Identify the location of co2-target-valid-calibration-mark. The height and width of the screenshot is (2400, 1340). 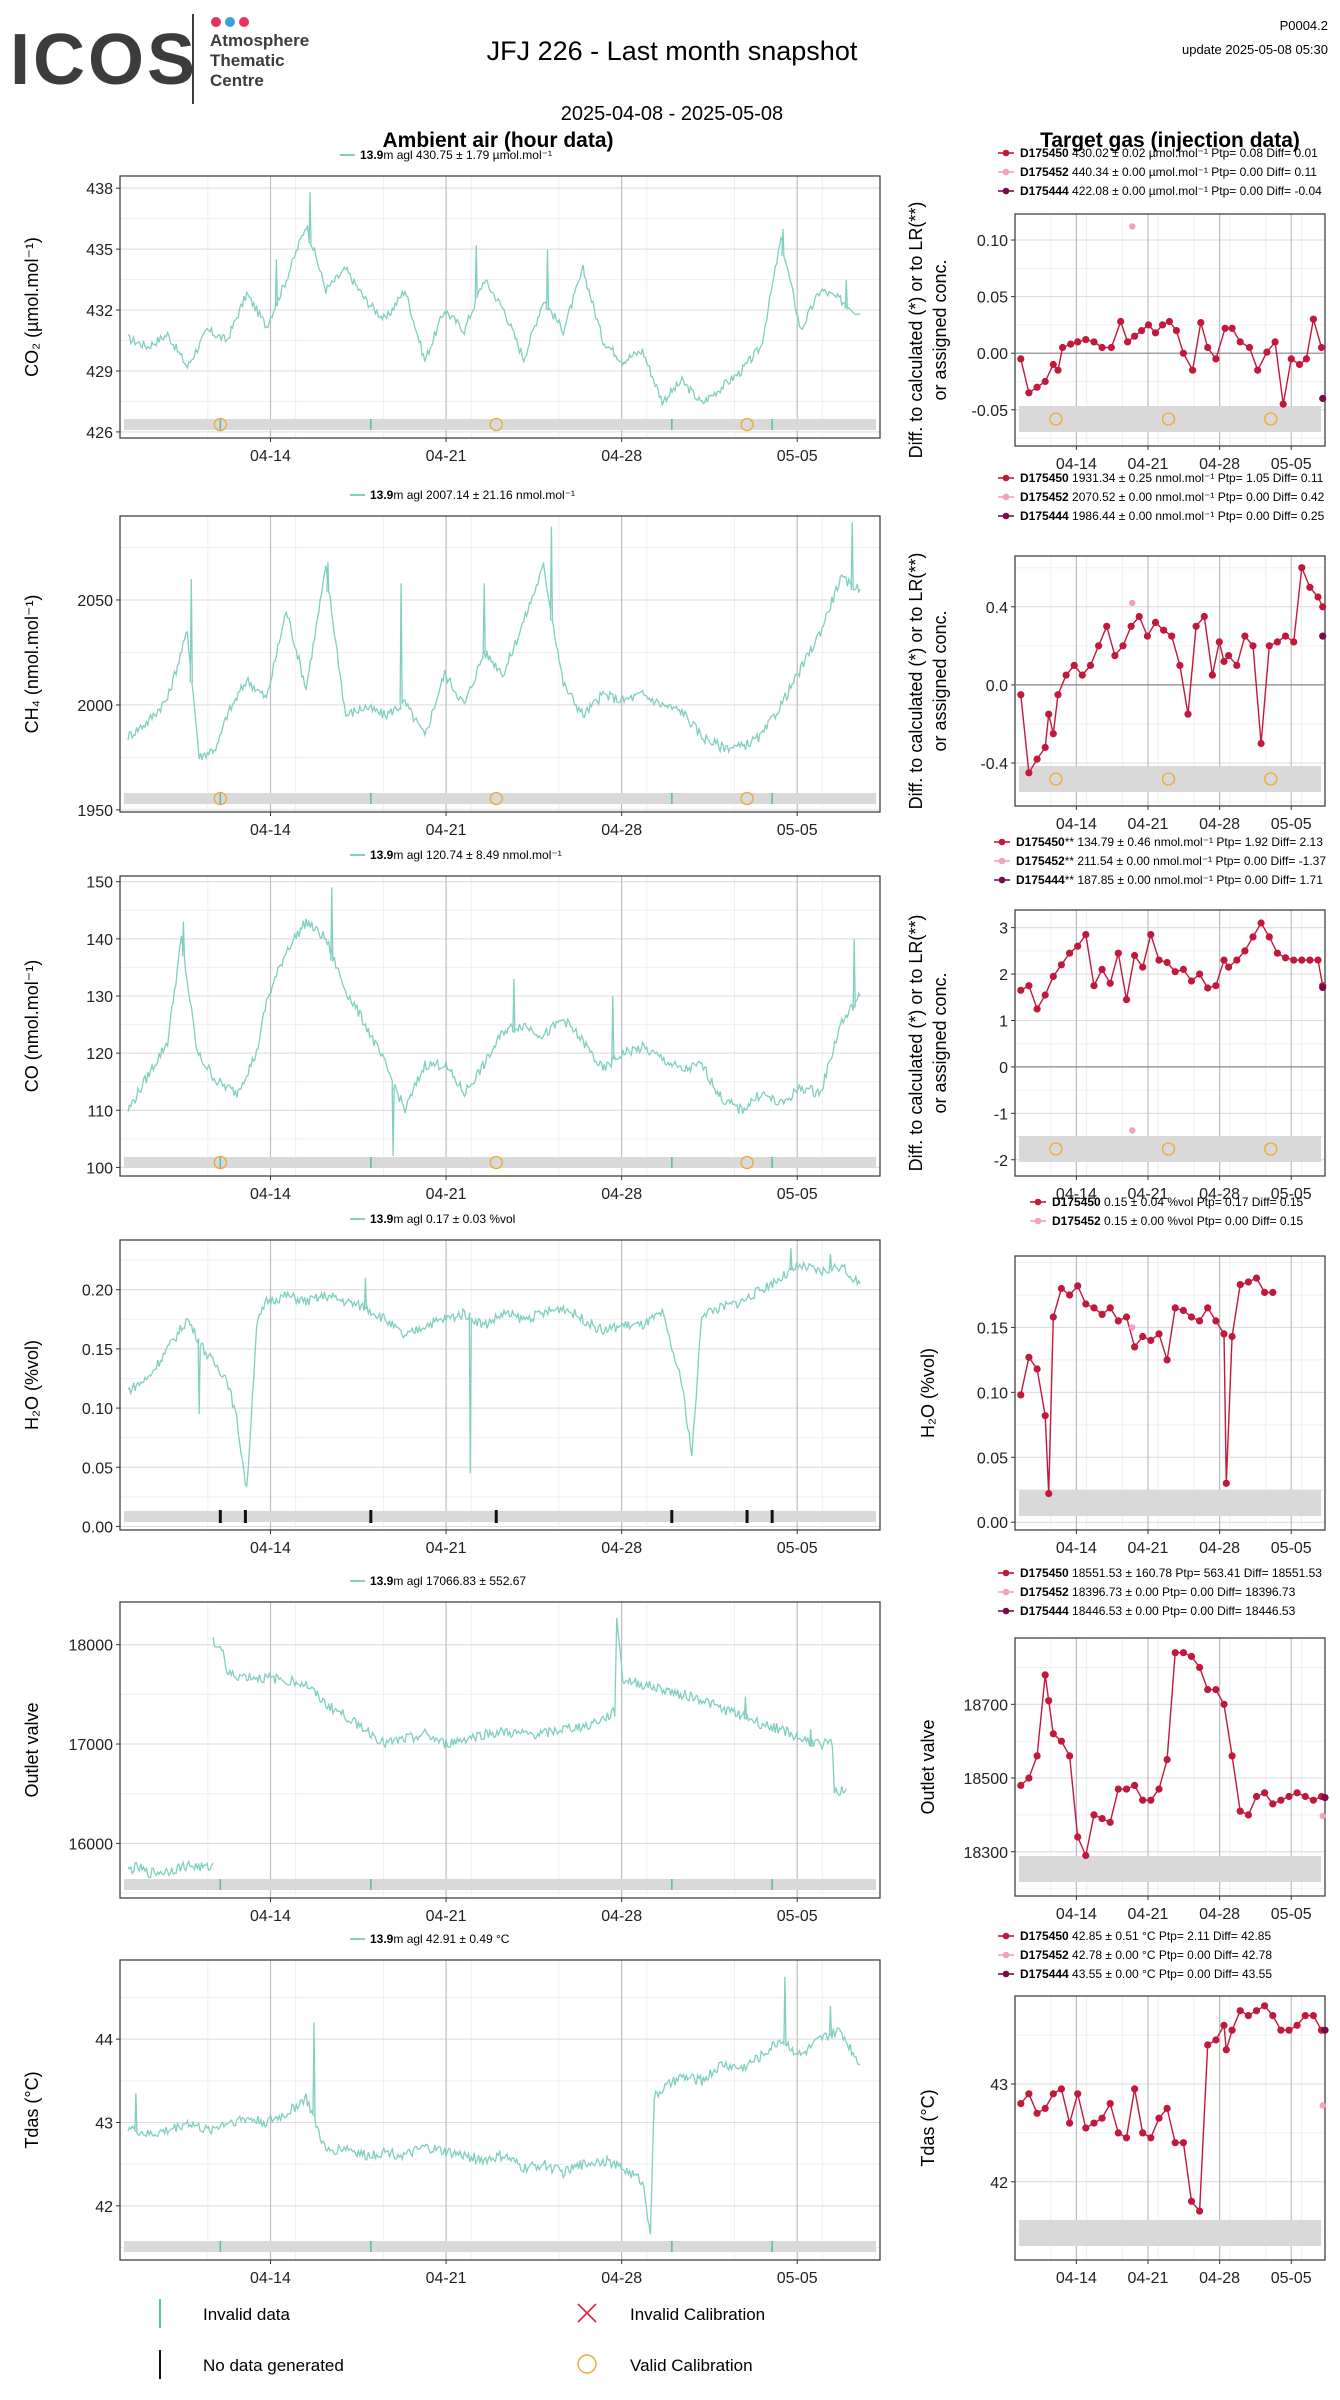
(1168, 419).